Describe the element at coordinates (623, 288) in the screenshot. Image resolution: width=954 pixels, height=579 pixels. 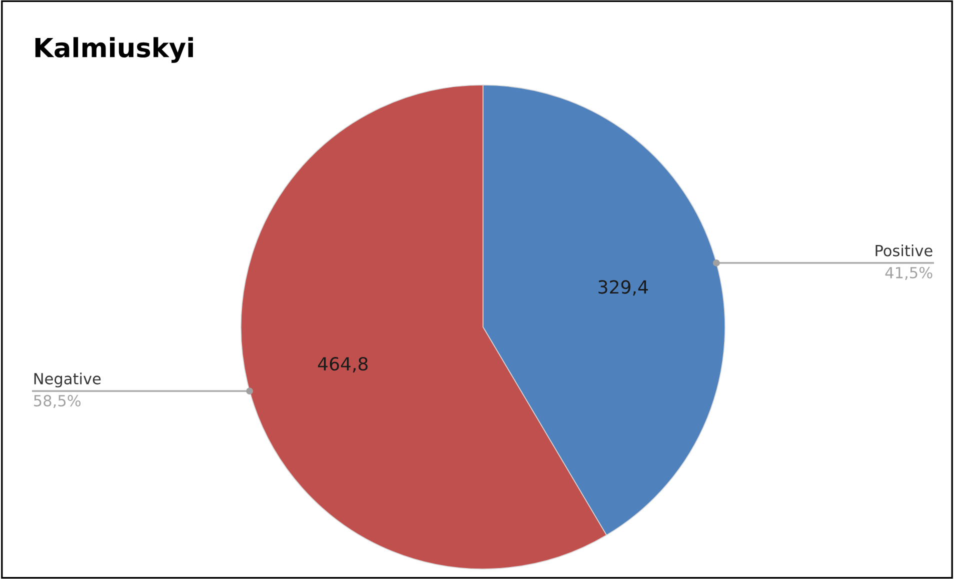
I see `data-label: 329,4` at that location.